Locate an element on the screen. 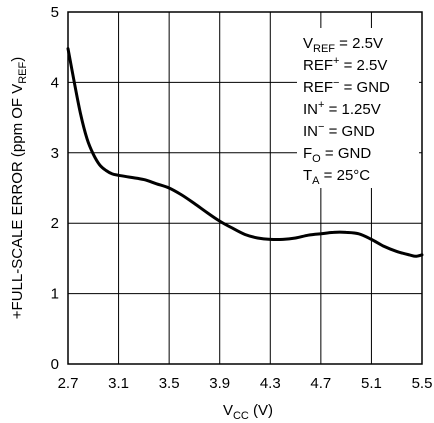 Image resolution: width=434 pixels, height=423 pixels. note-main: T is located at coordinates (307, 175).